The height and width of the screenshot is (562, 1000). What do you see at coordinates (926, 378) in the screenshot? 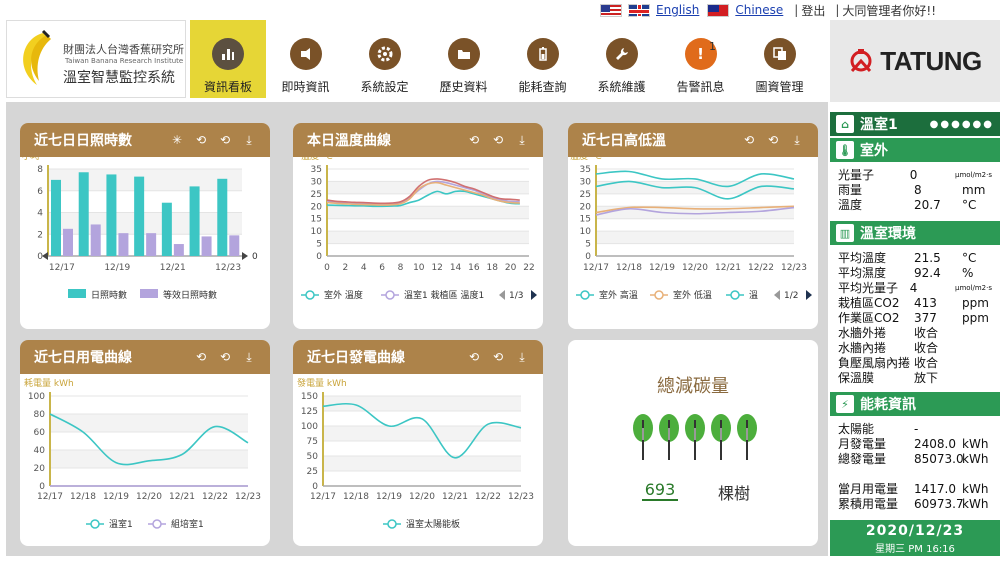
I see `env-value: 放下` at bounding box center [926, 378].